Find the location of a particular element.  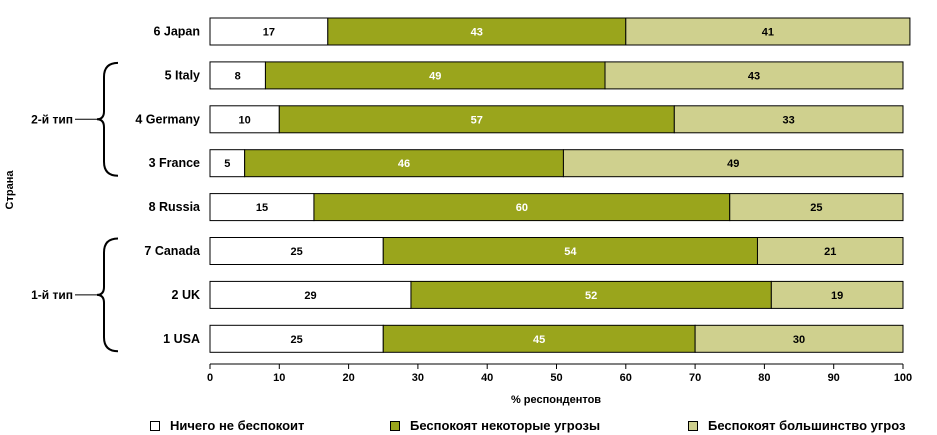

value-label-5-italy-0: 8 is located at coordinates (238, 76).